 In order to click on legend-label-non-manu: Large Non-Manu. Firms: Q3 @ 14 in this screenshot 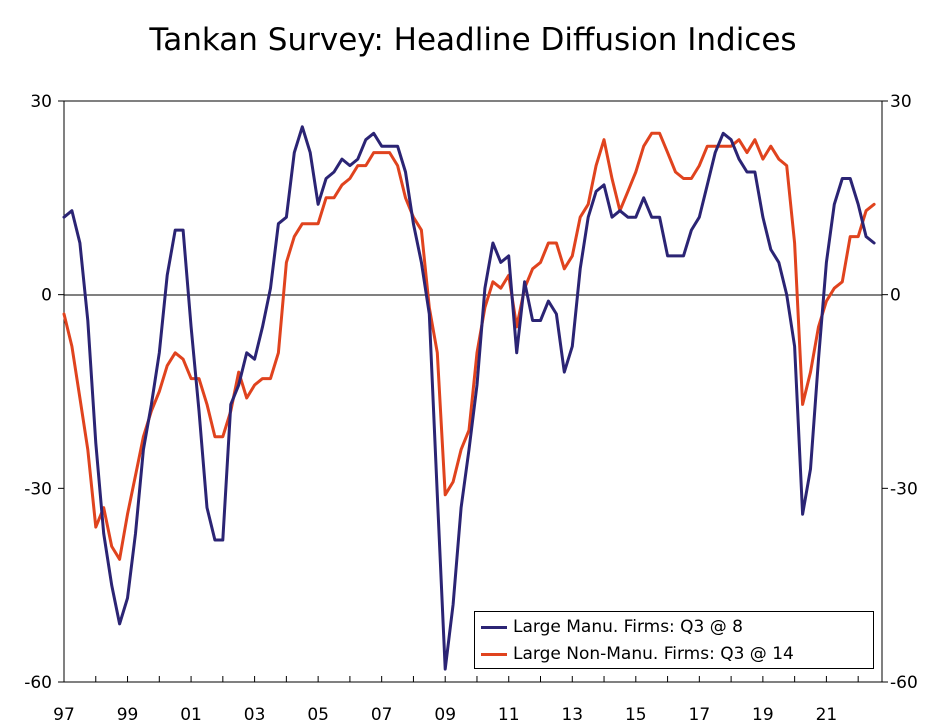, I will do `click(653, 654)`.